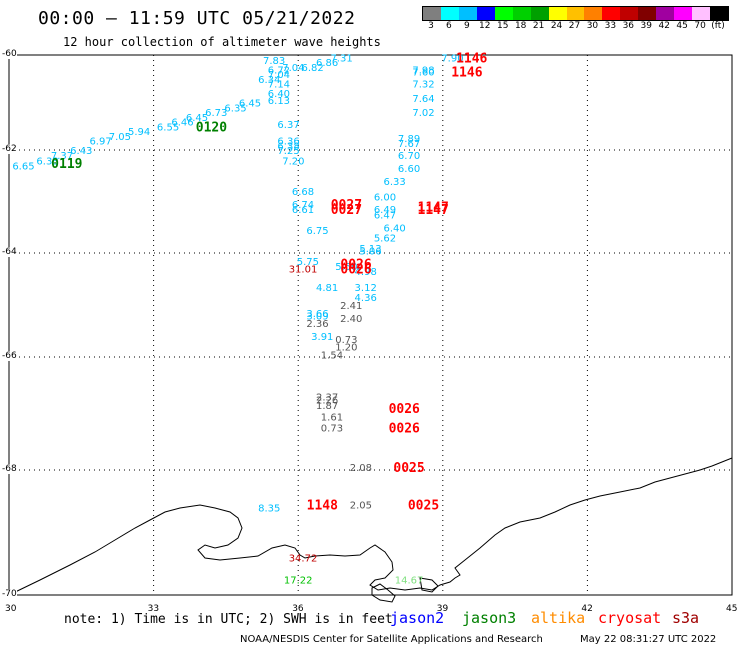 The width and height of the screenshot is (740, 650). Describe the element at coordinates (346, 205) in the screenshot. I see `pass-time-label: 0027` at that location.